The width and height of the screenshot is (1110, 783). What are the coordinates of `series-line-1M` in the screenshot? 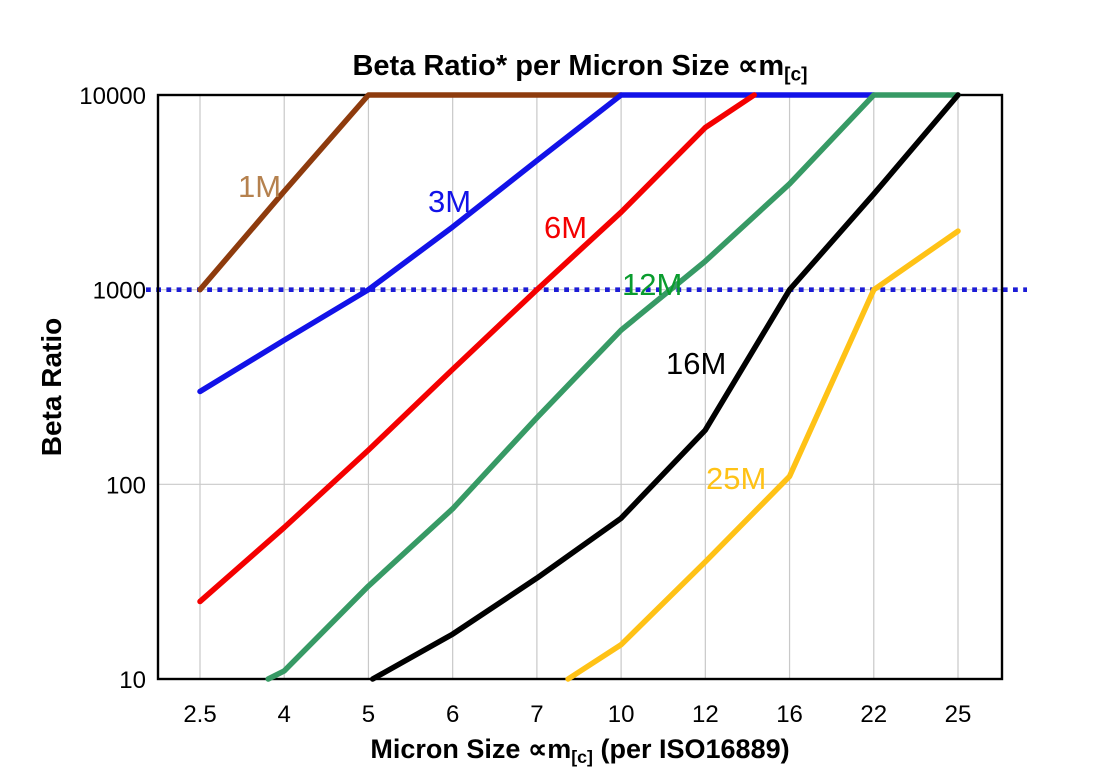 It's located at (410, 192).